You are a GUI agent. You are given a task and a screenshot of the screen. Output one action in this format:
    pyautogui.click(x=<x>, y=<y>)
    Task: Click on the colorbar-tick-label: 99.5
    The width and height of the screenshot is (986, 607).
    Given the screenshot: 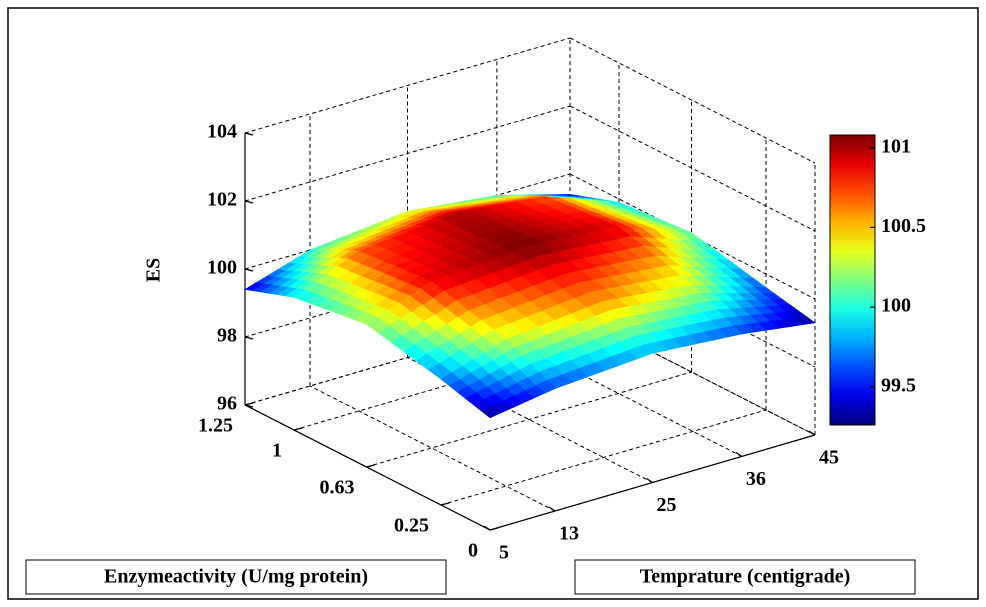 What is the action you would take?
    pyautogui.click(x=898, y=385)
    